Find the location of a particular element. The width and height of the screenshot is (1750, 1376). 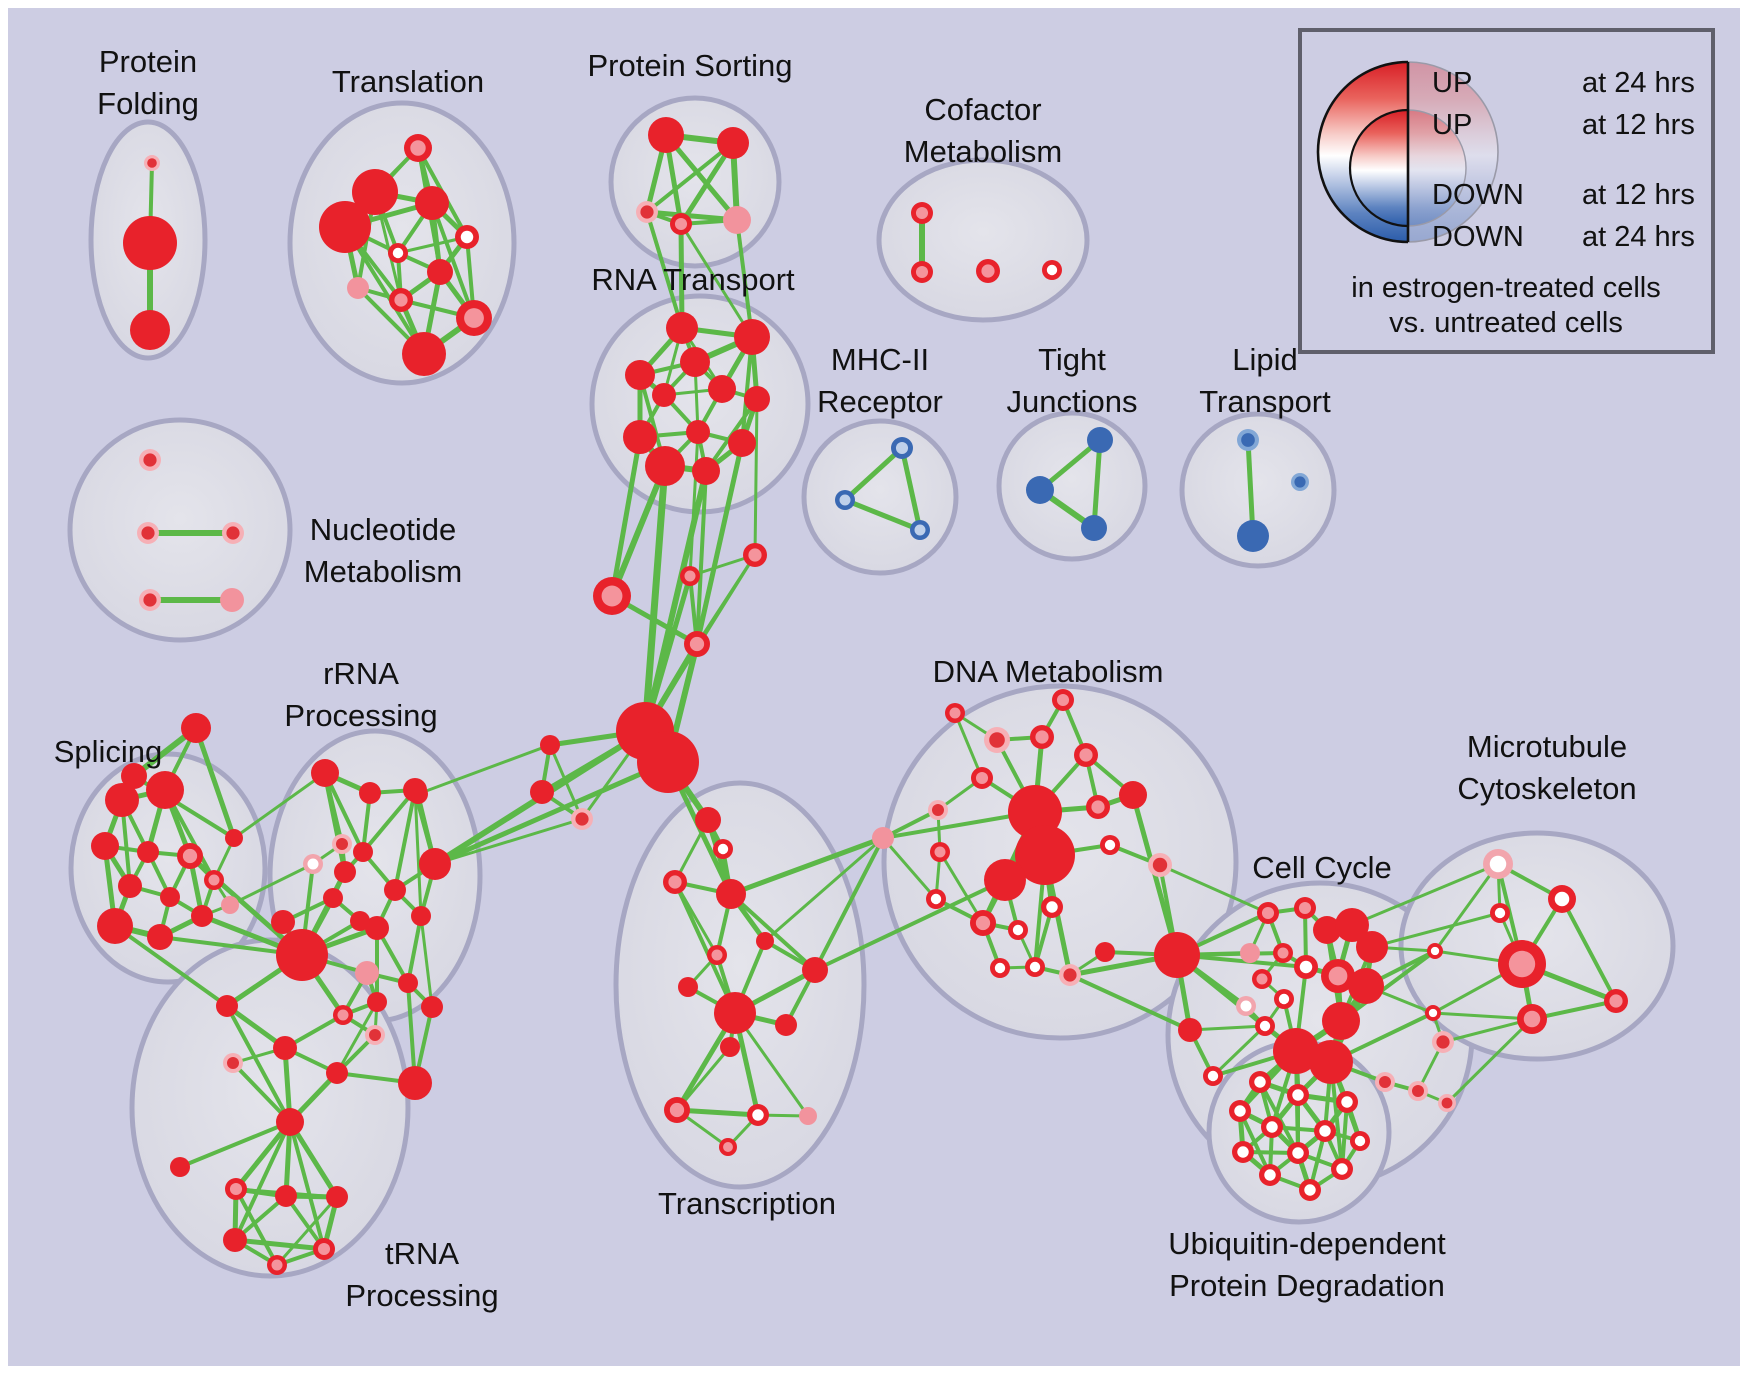

node-transcription-center is located at coordinates (758, 1115).